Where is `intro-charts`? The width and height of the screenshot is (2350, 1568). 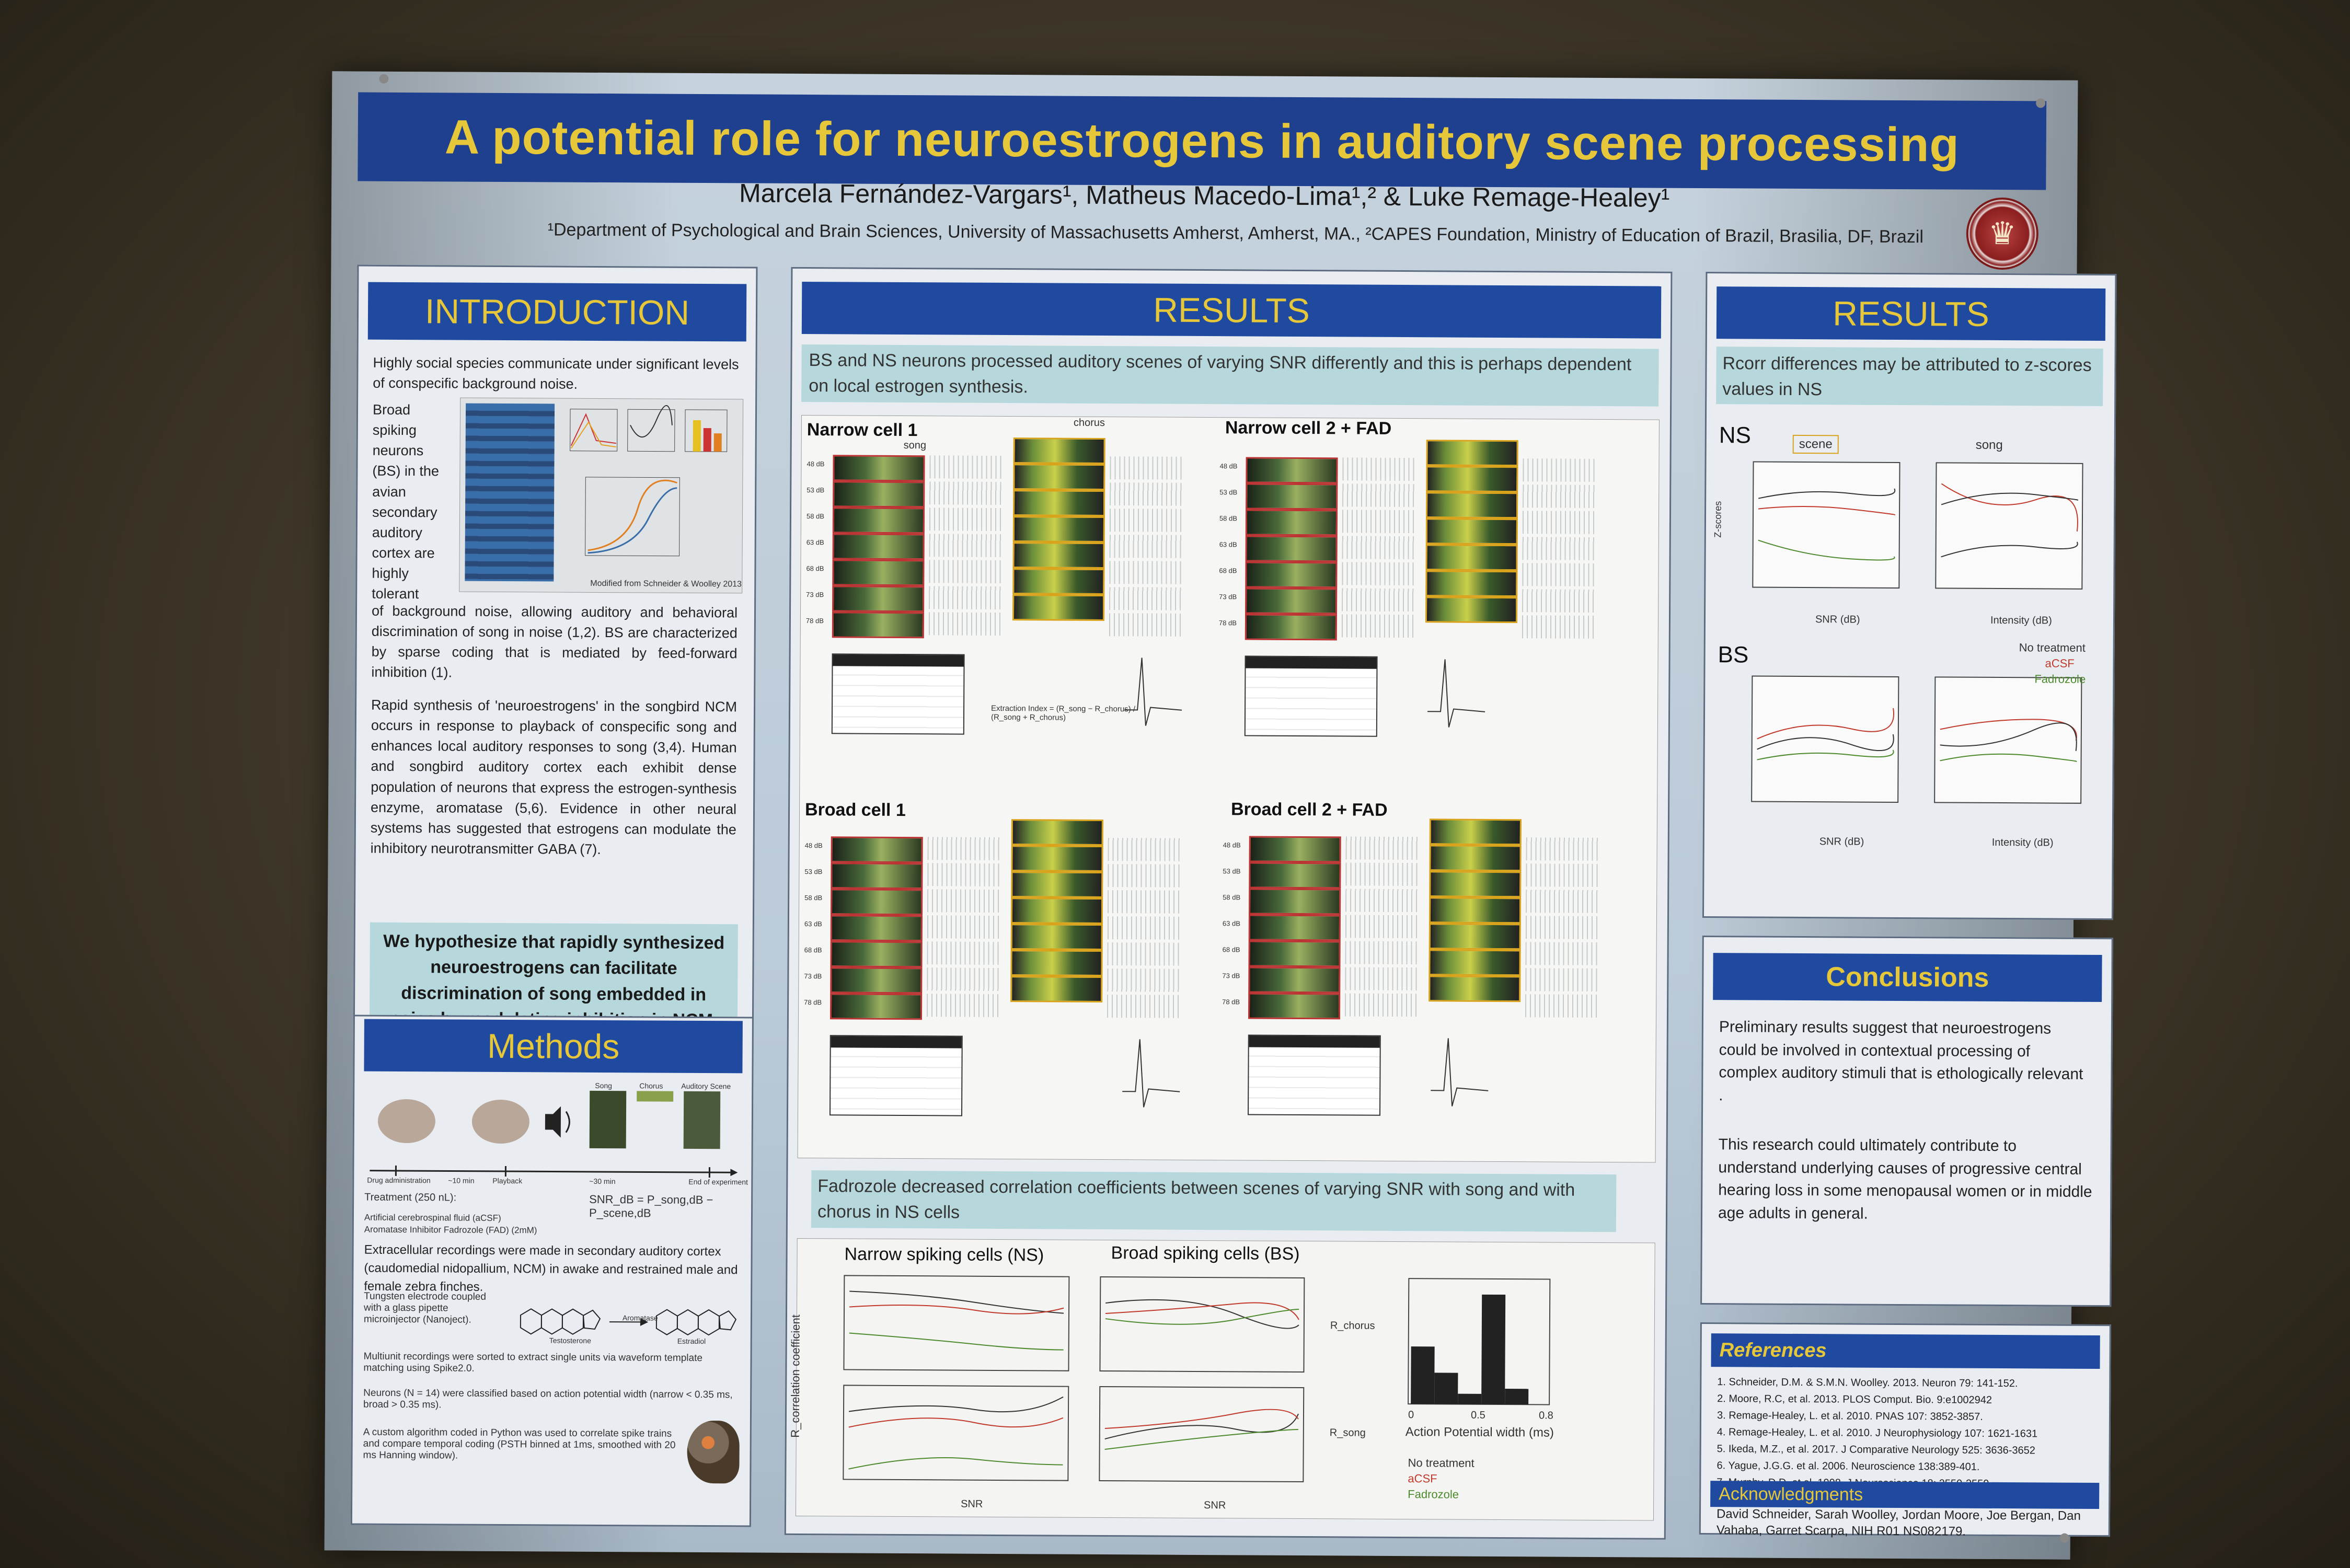
intro-charts is located at coordinates (649, 481).